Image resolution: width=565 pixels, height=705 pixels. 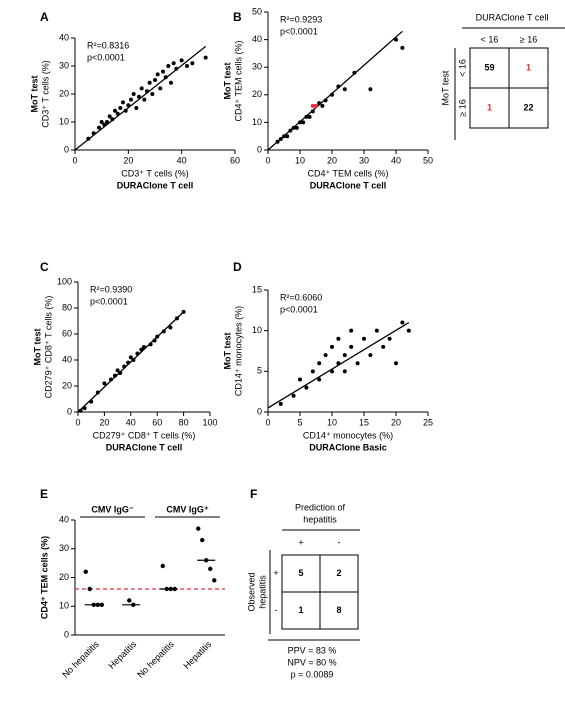 I want to click on row-title: Observed, so click(x=251, y=591).